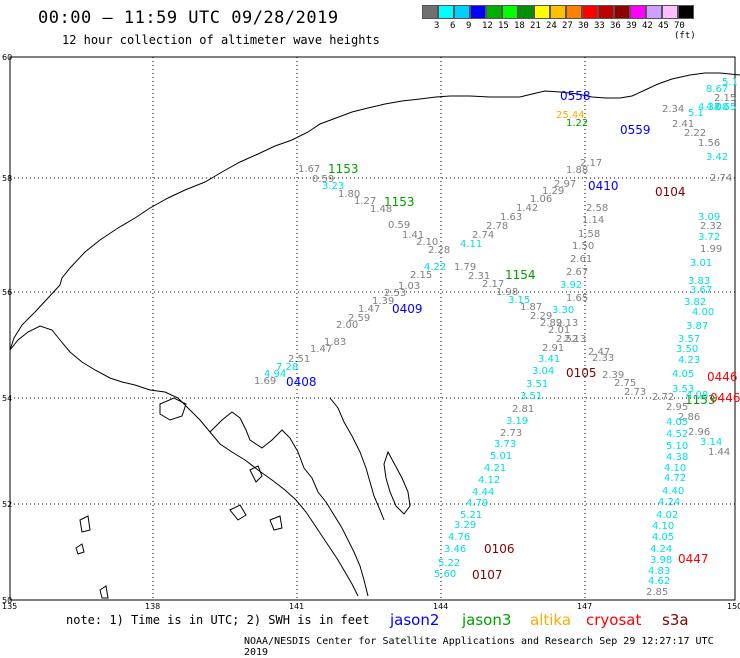 This screenshot has height=658, width=740. I want to click on wave-height-value: 7.65, so click(725, 107).